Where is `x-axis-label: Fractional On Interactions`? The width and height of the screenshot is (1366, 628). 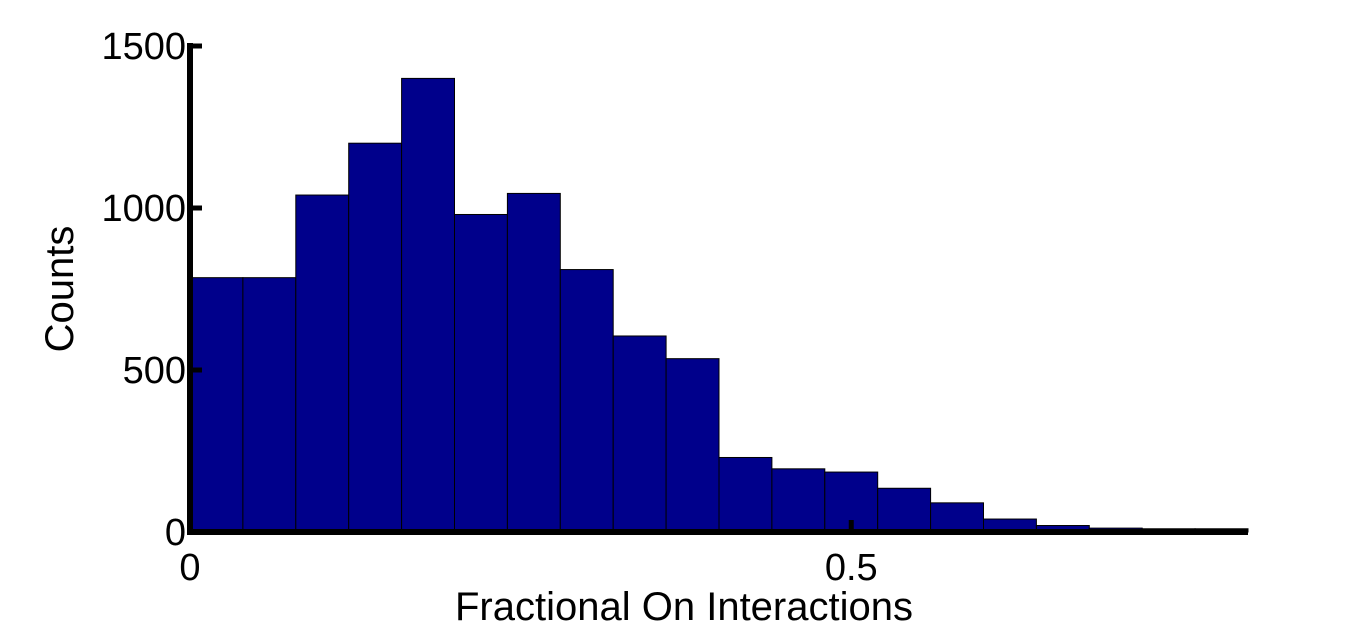 x-axis-label: Fractional On Interactions is located at coordinates (684, 606).